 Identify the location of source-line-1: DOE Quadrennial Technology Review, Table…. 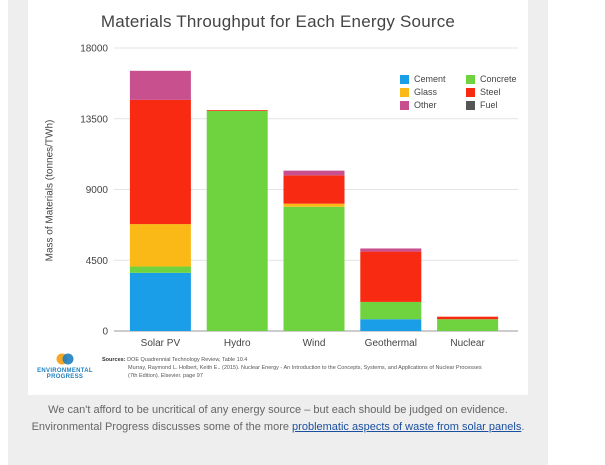
(187, 360).